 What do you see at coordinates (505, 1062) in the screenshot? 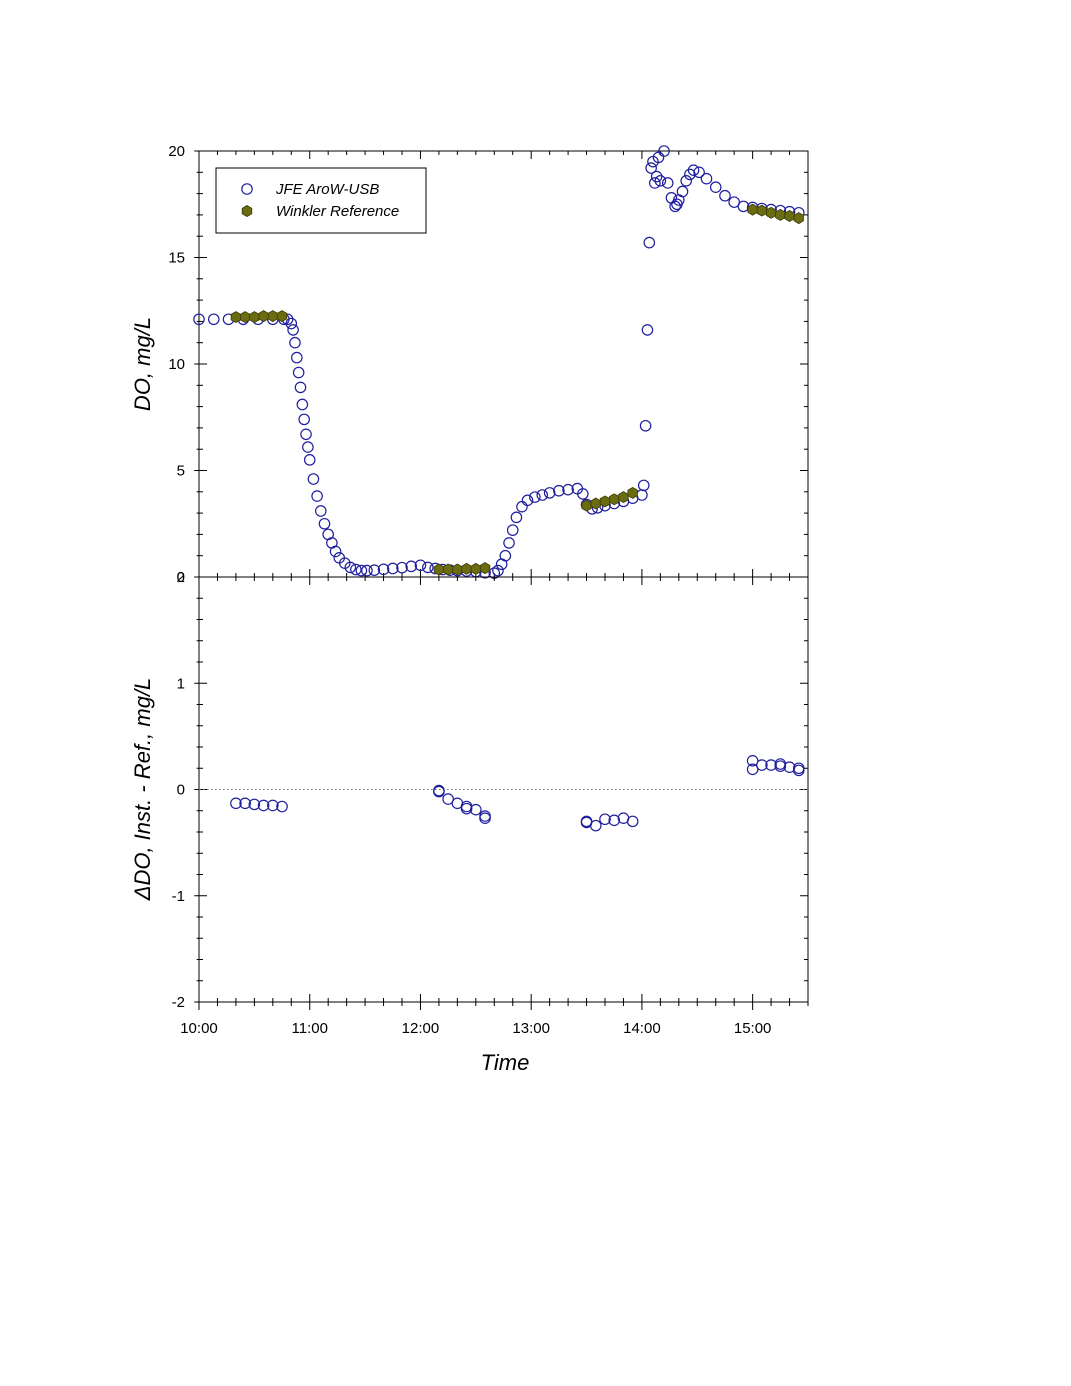
I see `x-axis-title: Time` at bounding box center [505, 1062].